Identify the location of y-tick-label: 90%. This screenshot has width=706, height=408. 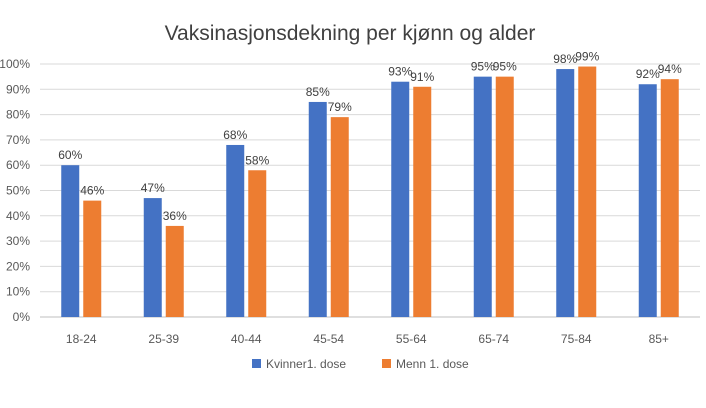
(18, 89).